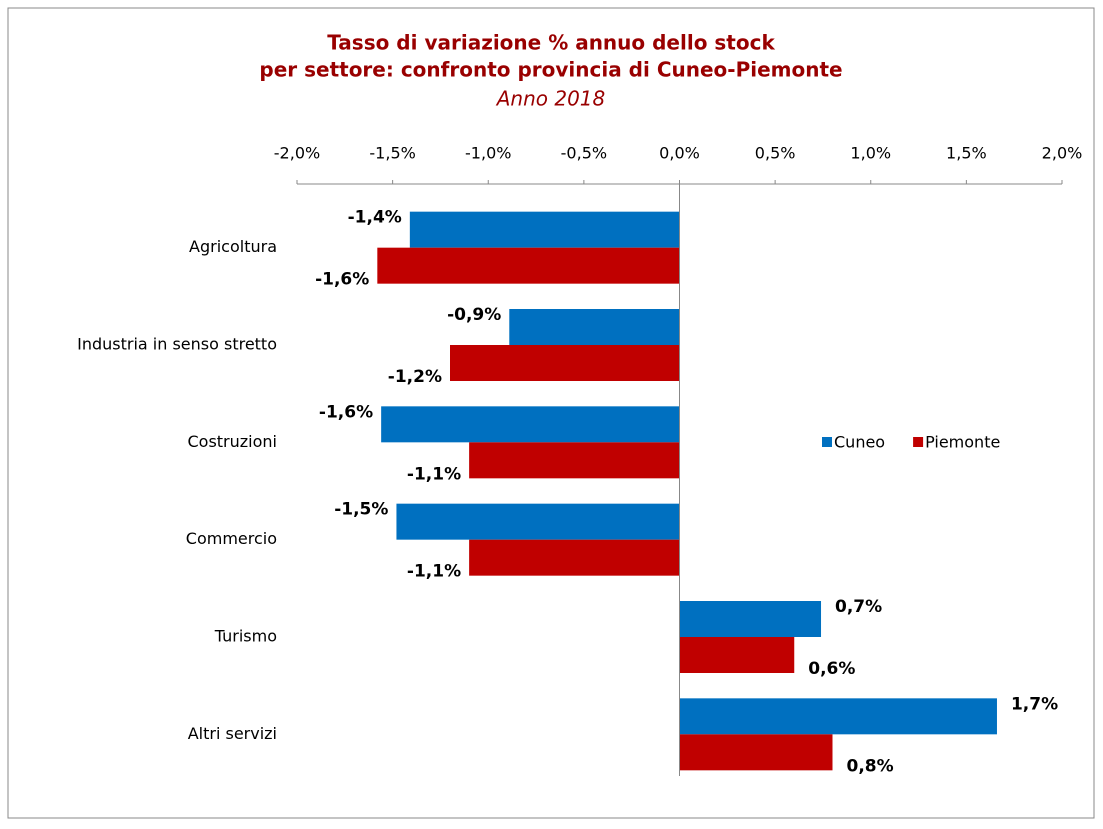 This screenshot has width=1103, height=829. What do you see at coordinates (1062, 153) in the screenshot?
I see `x-tick-label: 2,0%` at bounding box center [1062, 153].